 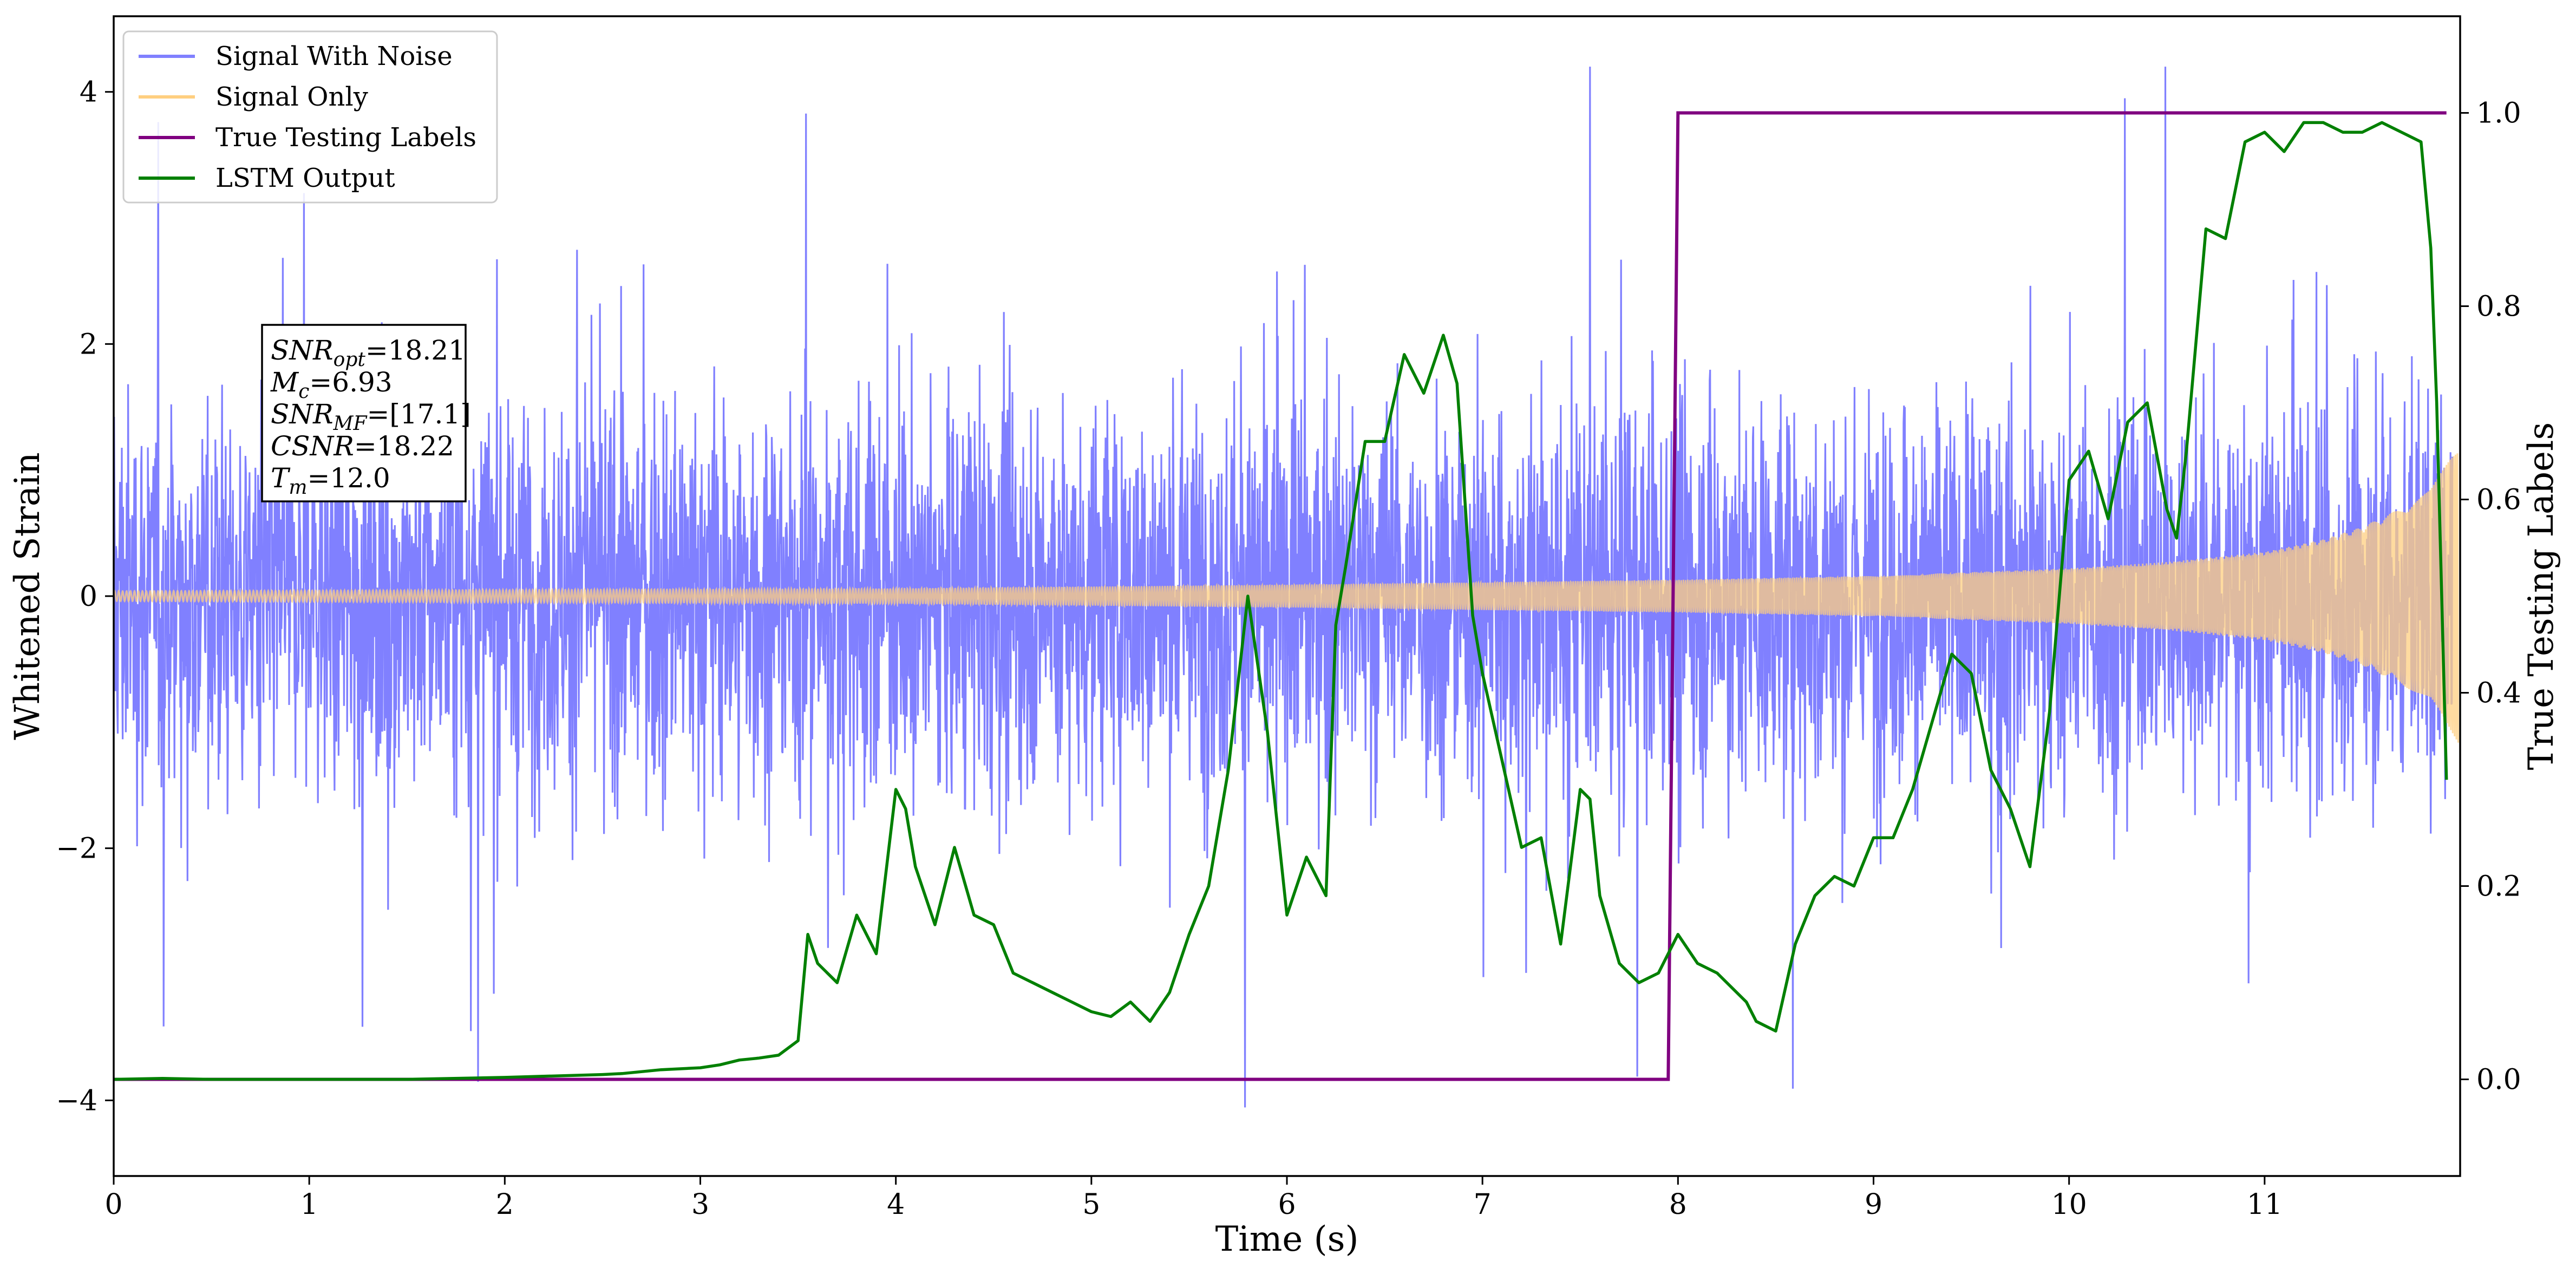 I want to click on legend-label: Signal Only, so click(x=291, y=97).